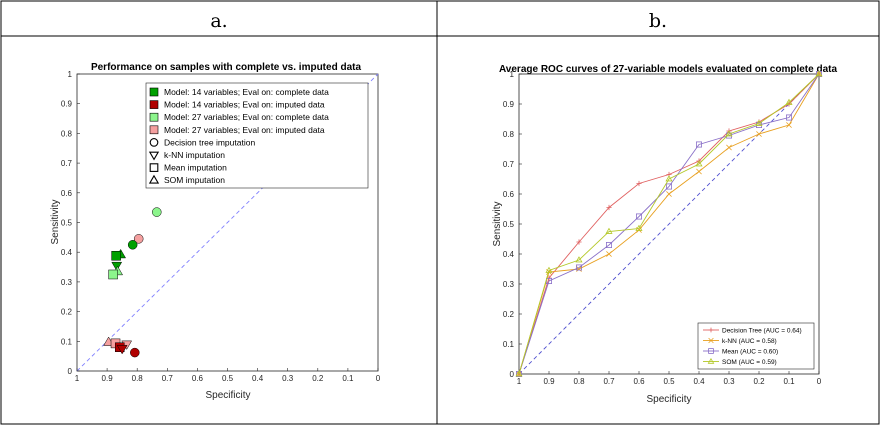  I want to click on chart-a-ytick-label: 0.5, so click(67, 223).